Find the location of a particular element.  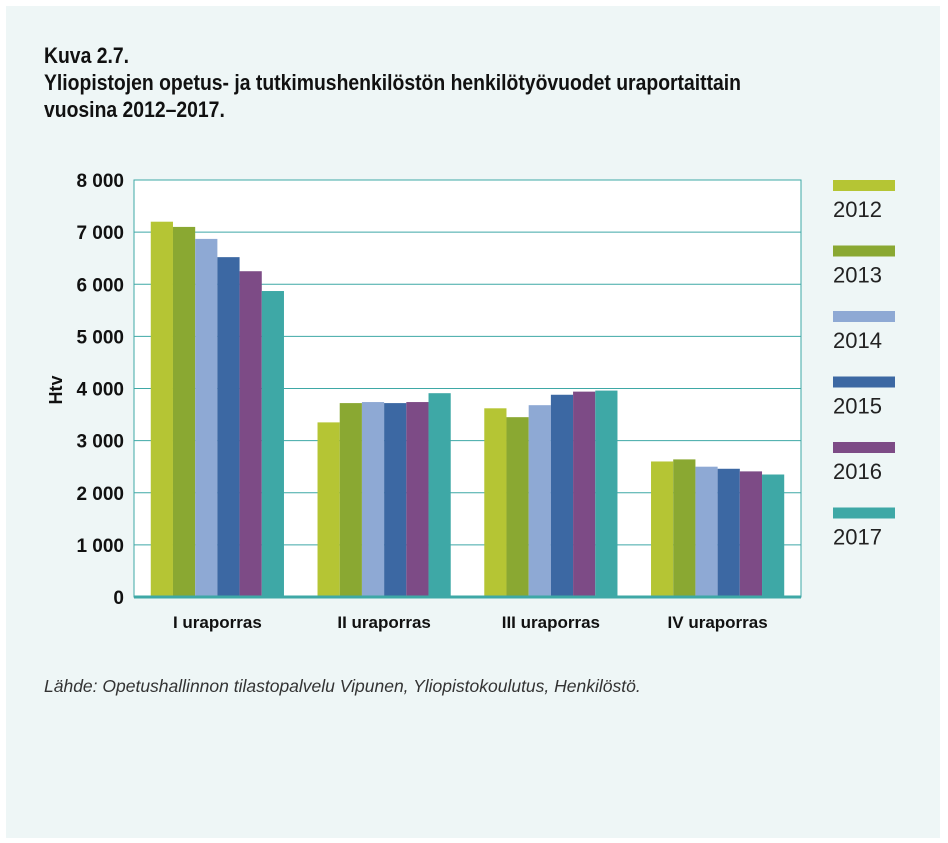

y-tick-label: 5 000 is located at coordinates (100, 337).